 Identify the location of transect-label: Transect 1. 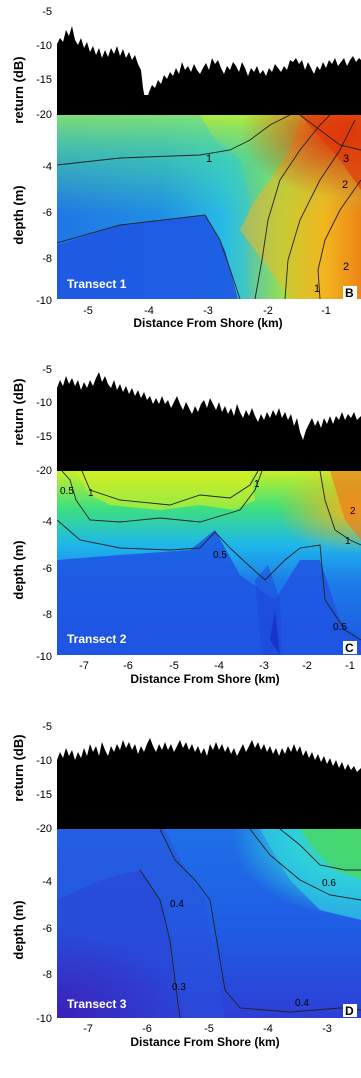
(97, 284).